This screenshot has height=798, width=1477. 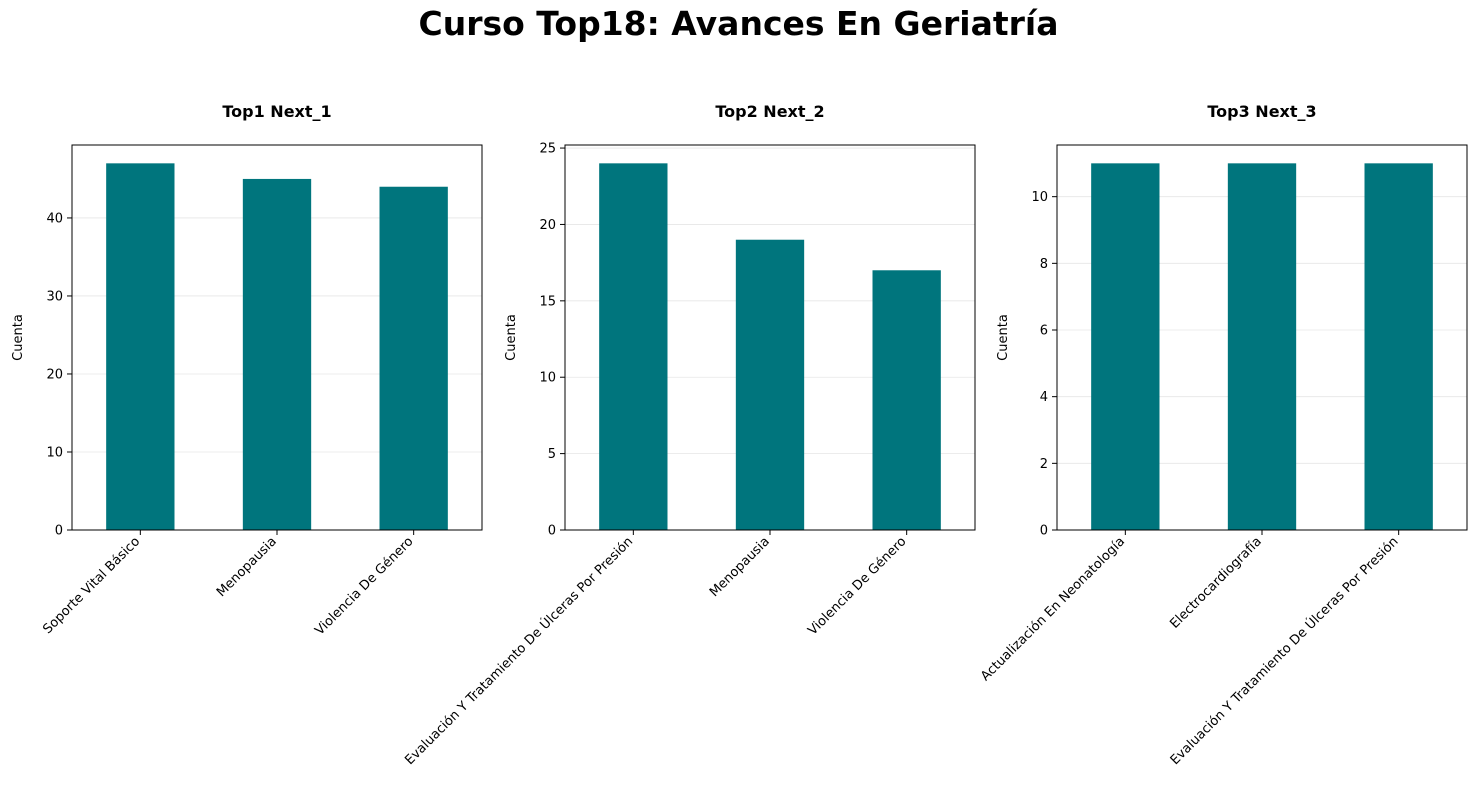 I want to click on y-tick-label: 6, so click(x=1044, y=331).